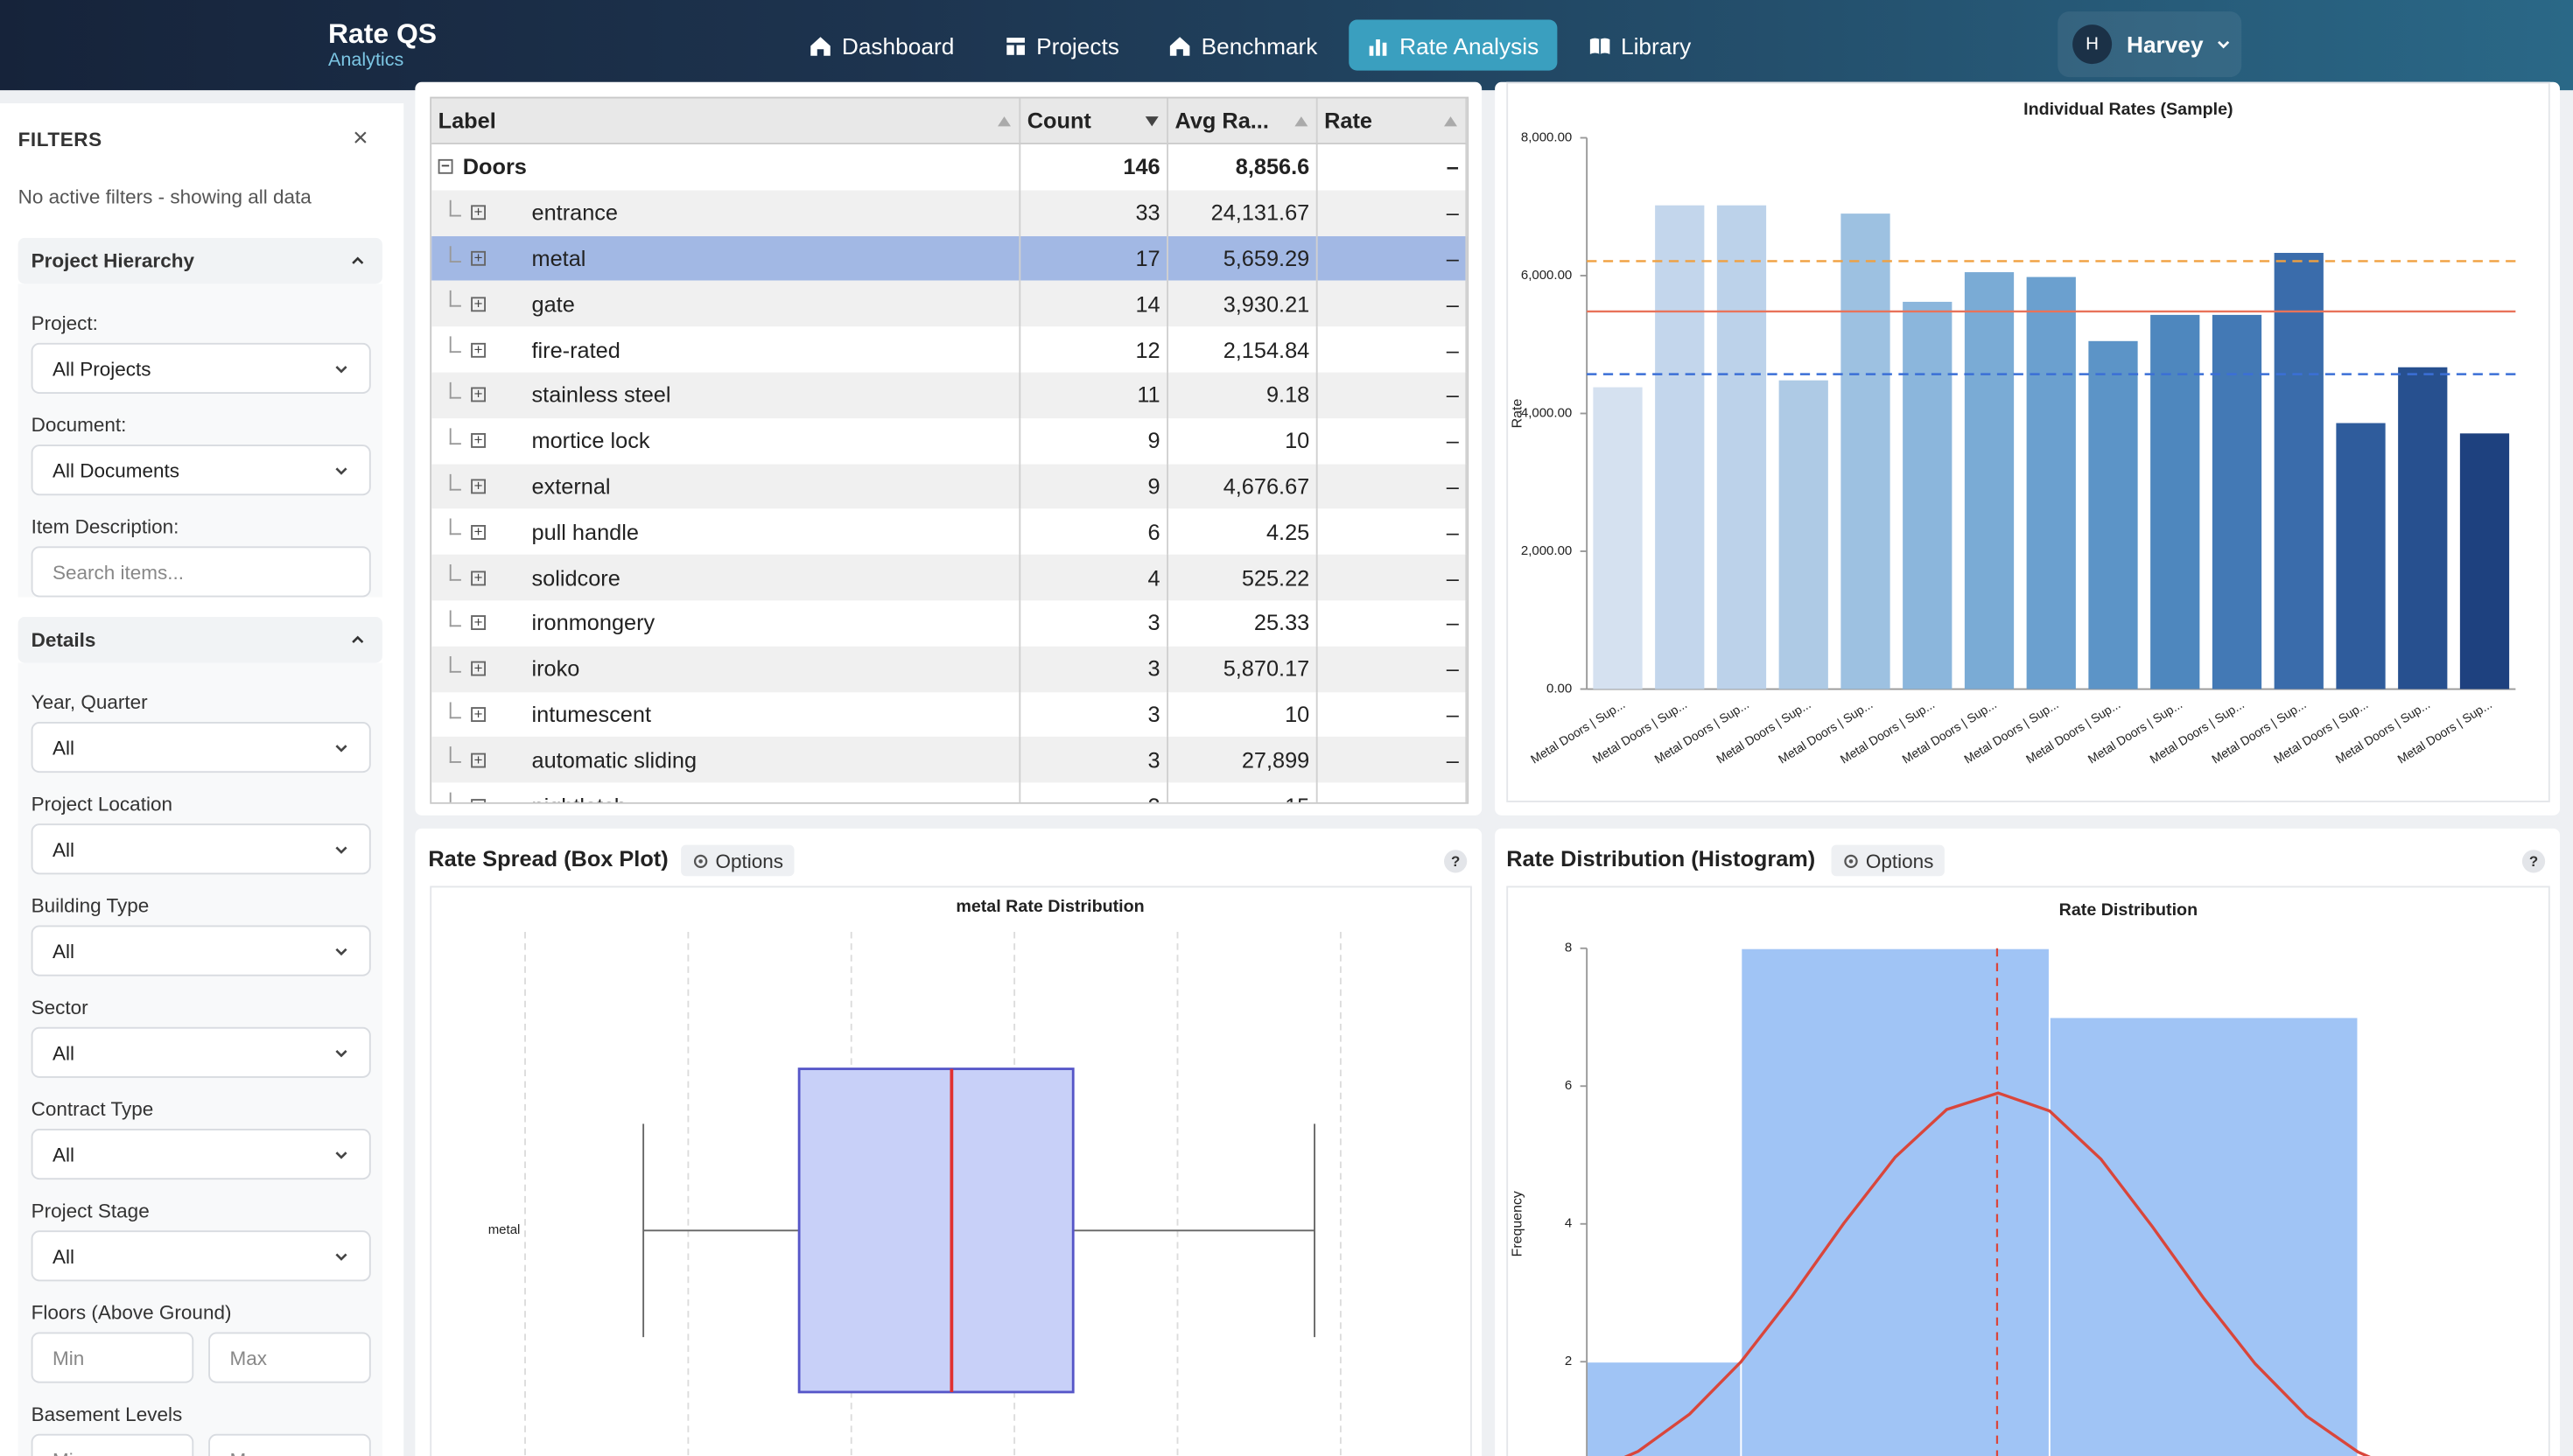  What do you see at coordinates (726, 440) in the screenshot?
I see `label-cell: + mortice lock` at bounding box center [726, 440].